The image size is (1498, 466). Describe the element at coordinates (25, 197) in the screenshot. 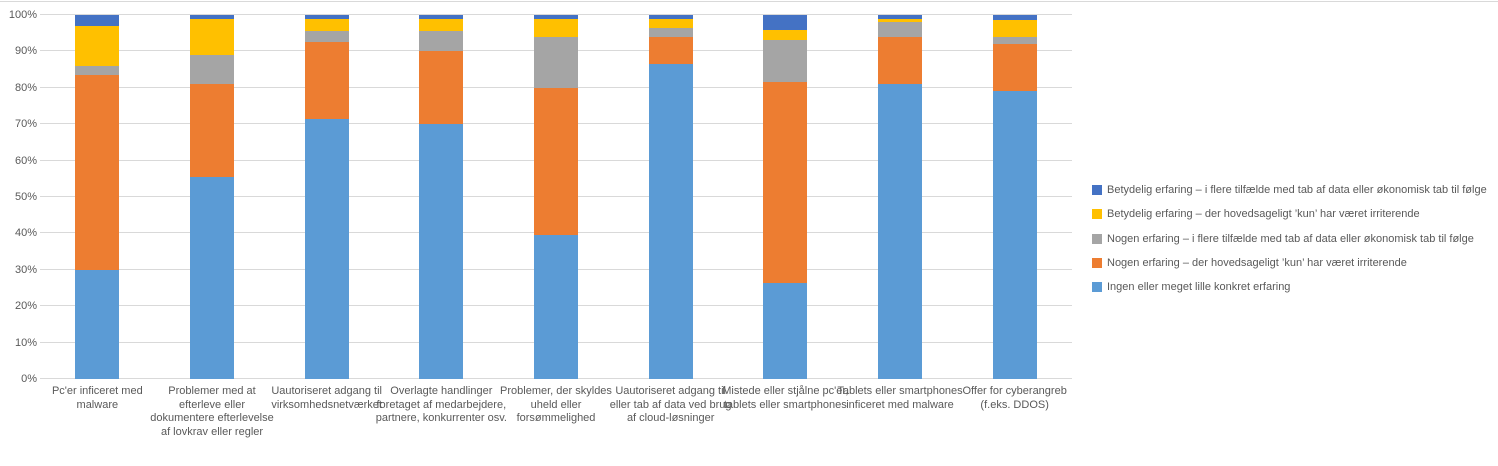

I see `y-axis-tick-label: 50%` at that location.